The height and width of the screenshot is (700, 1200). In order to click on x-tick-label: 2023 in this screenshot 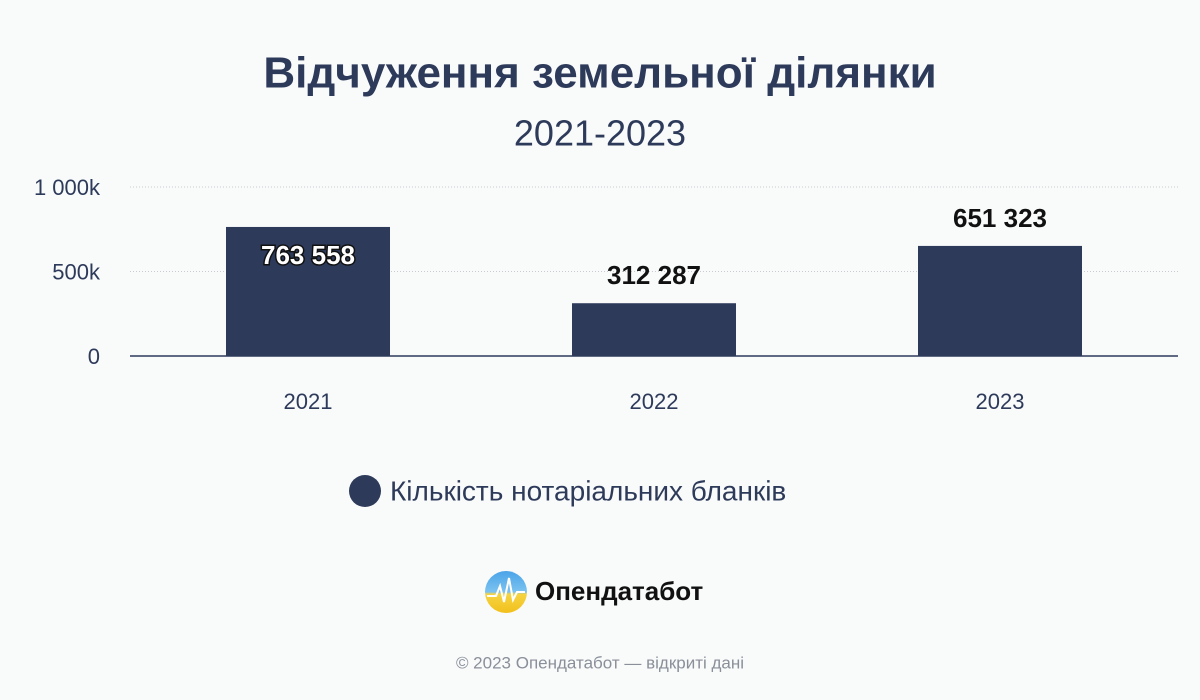, I will do `click(1000, 401)`.